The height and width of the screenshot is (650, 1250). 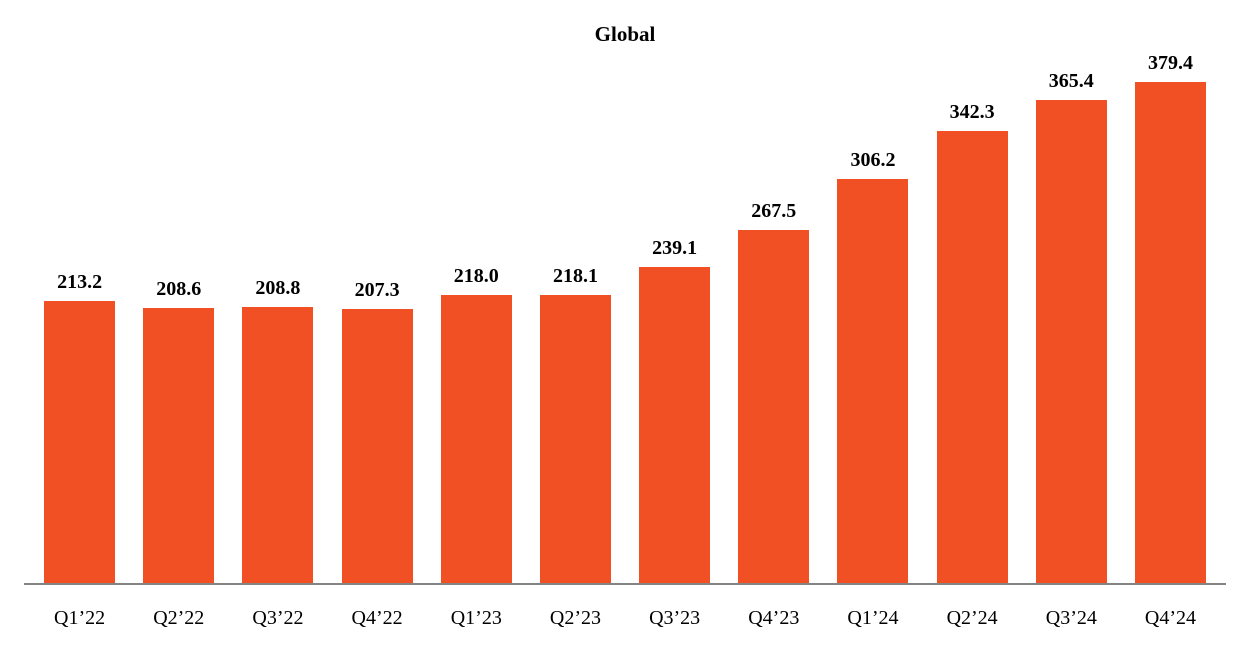 I want to click on x-axis-tick-label: Q3’22, so click(x=278, y=618).